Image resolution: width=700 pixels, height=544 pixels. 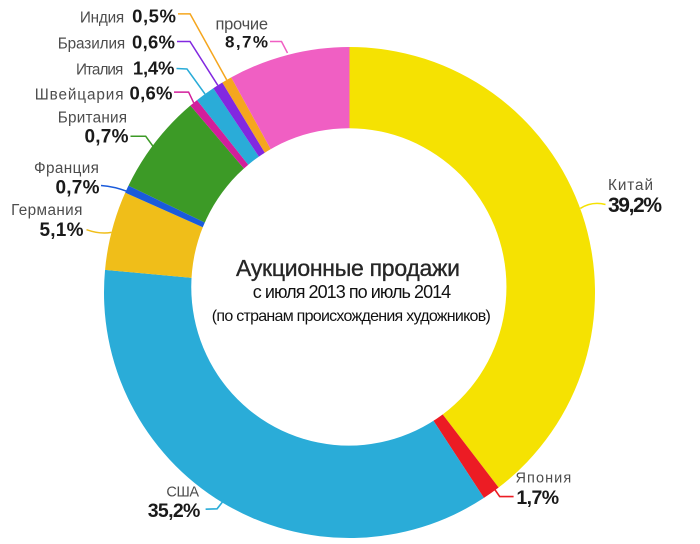 I want to click on svg-text: Швейцария, so click(x=79, y=94).